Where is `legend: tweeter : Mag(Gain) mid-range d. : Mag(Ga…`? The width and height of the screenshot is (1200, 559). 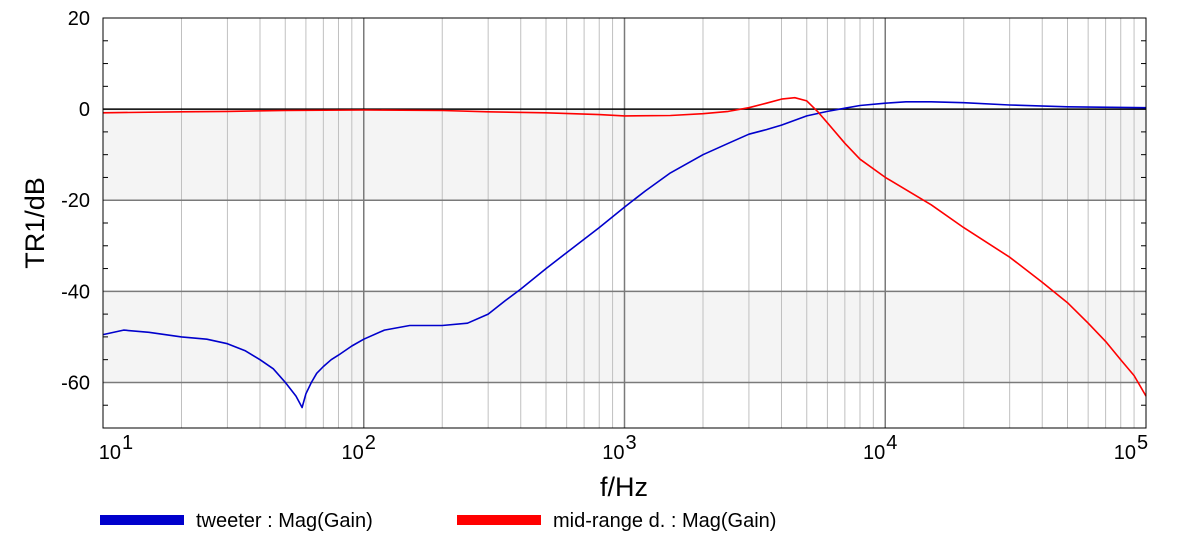
legend: tweeter : Mag(Gain) mid-range d. : Mag(Ga… is located at coordinates (438, 521).